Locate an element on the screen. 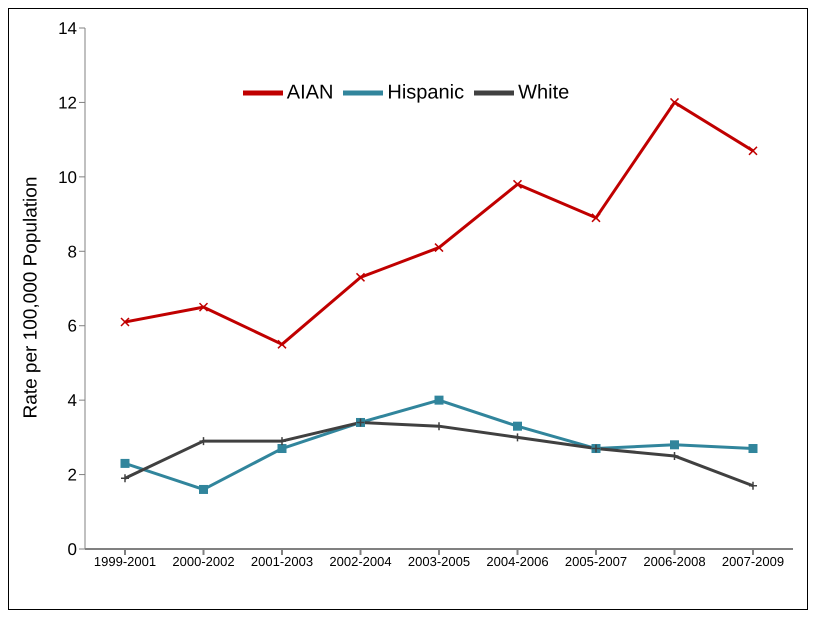 Image resolution: width=814 pixels, height=618 pixels. x-tick-label: 2001-2003 is located at coordinates (282, 562).